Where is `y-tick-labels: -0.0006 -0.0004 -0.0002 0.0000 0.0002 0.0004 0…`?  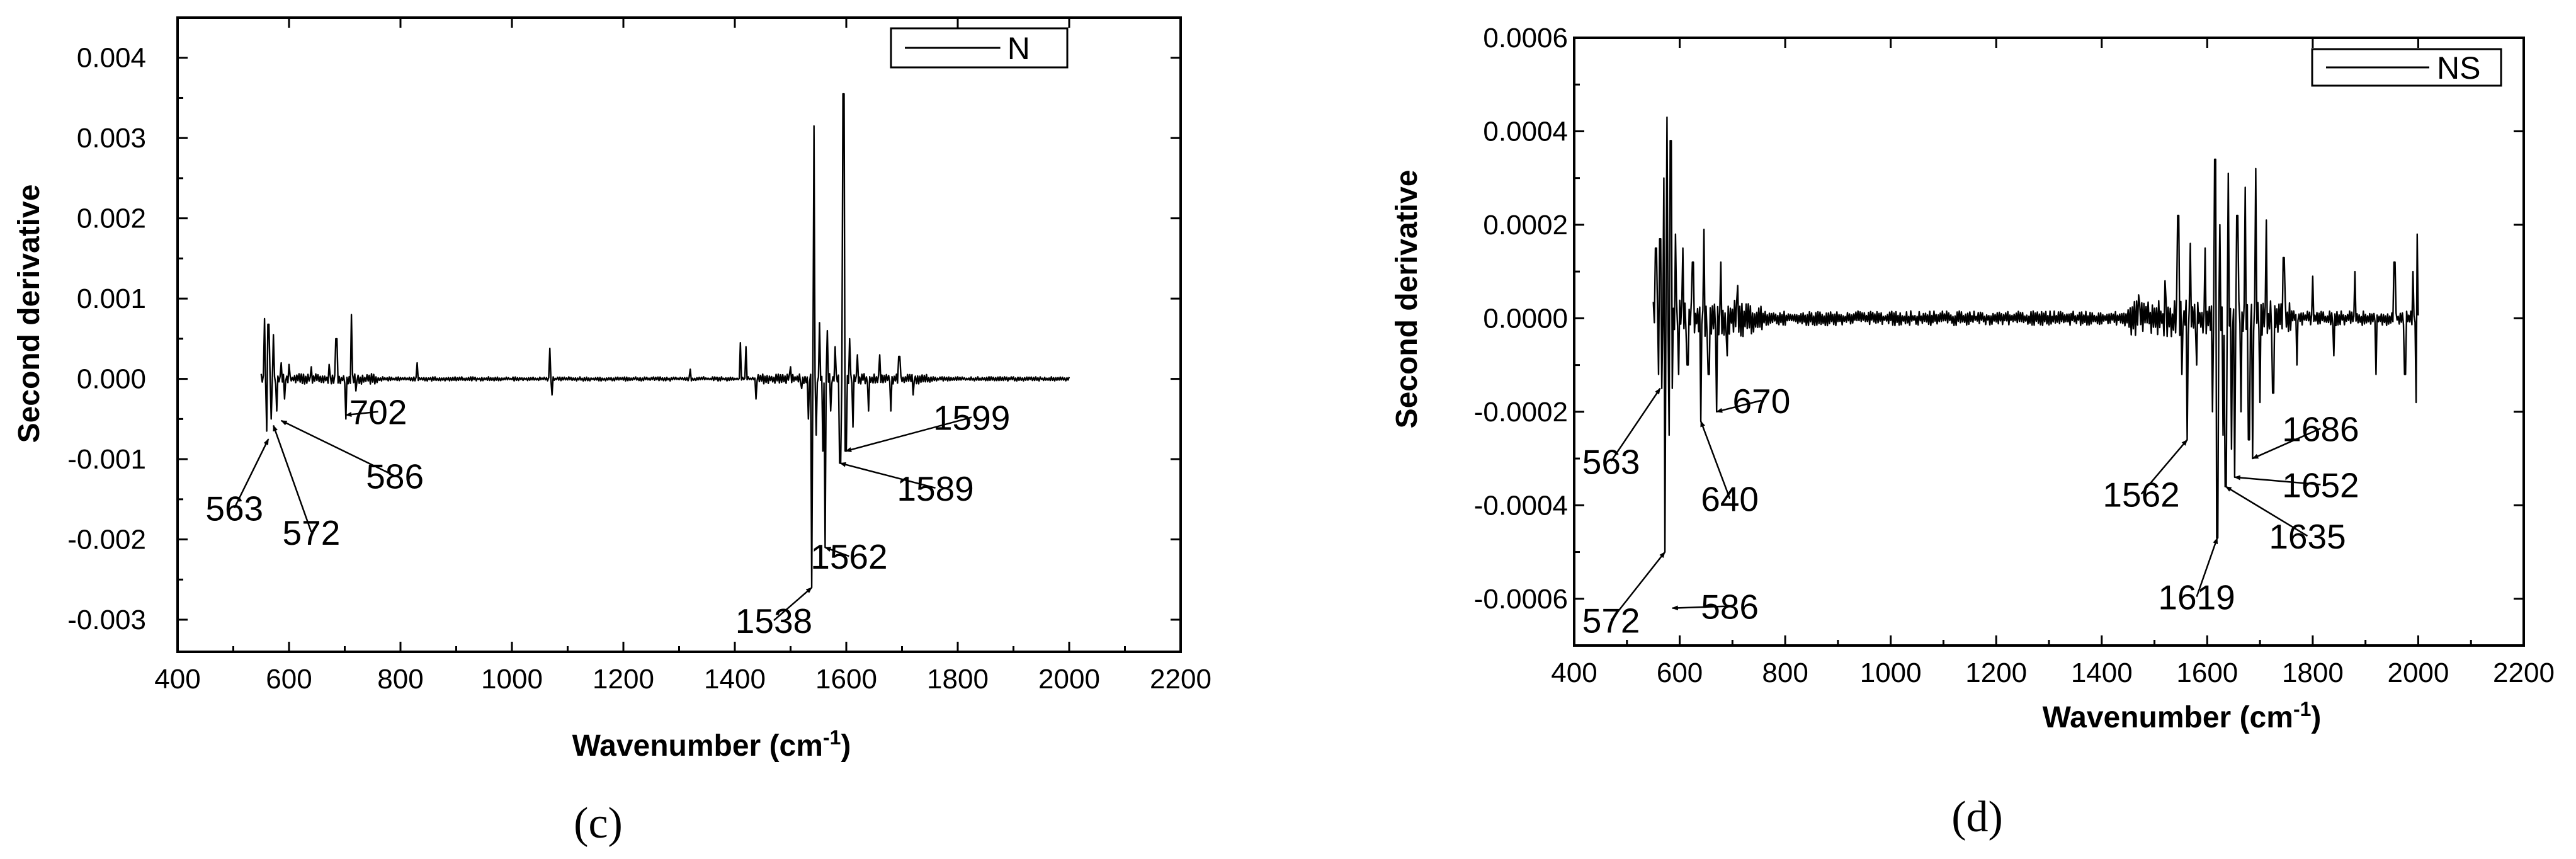
y-tick-labels: -0.0006 -0.0004 -0.0002 0.0000 0.0002 0.0004 0… is located at coordinates (1521, 319).